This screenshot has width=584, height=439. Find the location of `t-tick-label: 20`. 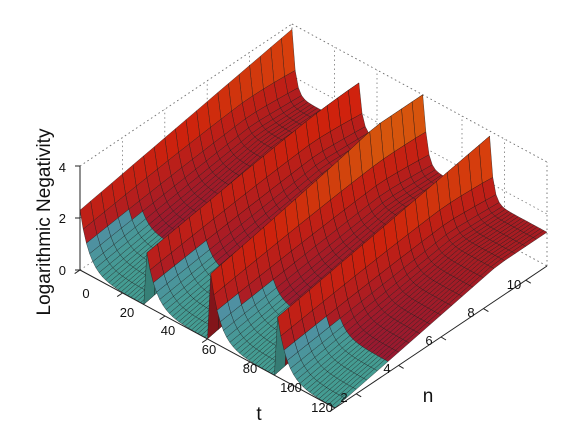

t-tick-label: 20 is located at coordinates (127, 312).